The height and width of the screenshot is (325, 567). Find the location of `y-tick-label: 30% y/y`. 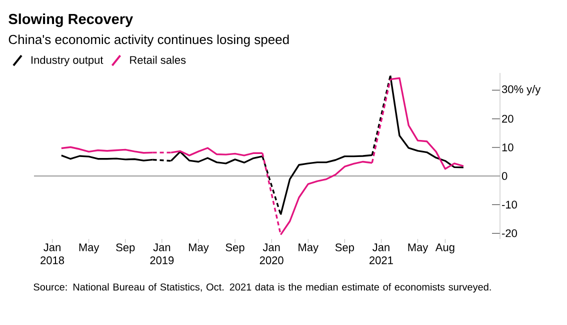

y-tick-label: 30% y/y is located at coordinates (521, 90).